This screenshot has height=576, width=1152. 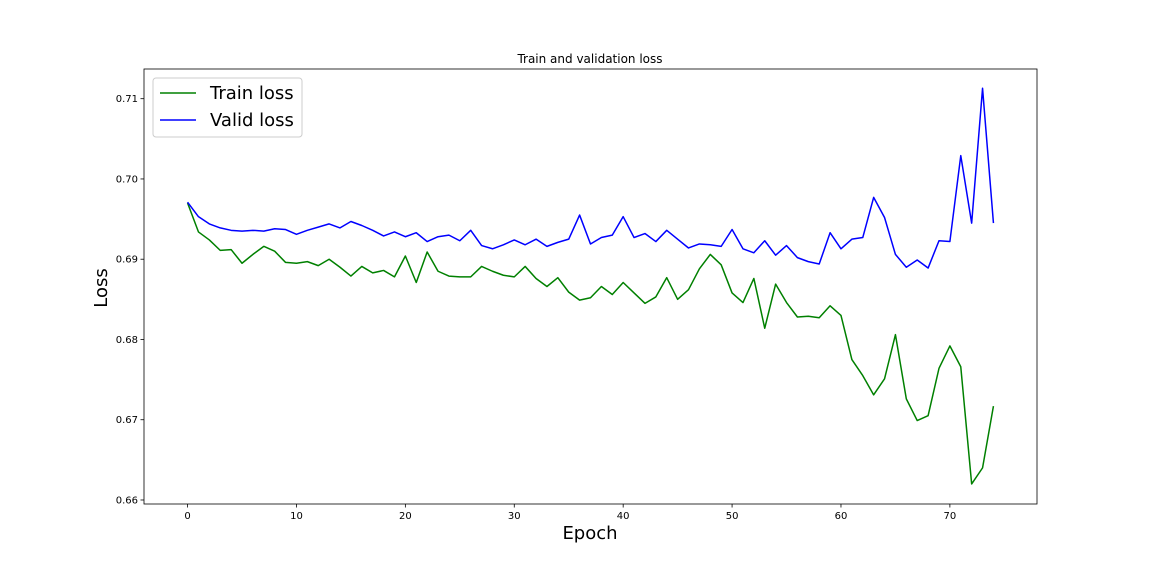 I want to click on x-tick-label: 10, so click(x=296, y=516).